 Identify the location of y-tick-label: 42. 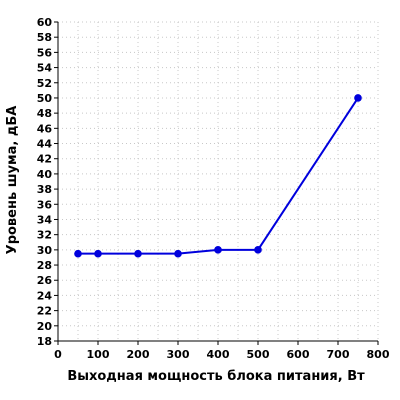
(44, 159).